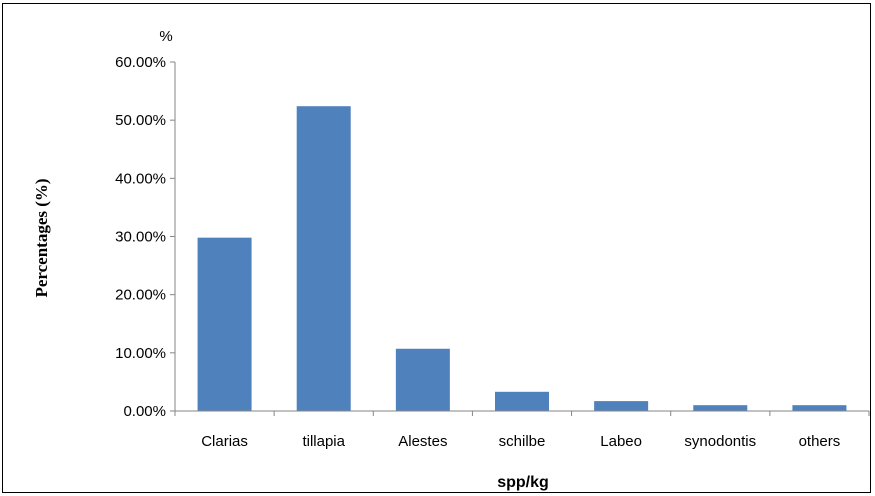  I want to click on y-tick-label: 60.00%, so click(140, 62).